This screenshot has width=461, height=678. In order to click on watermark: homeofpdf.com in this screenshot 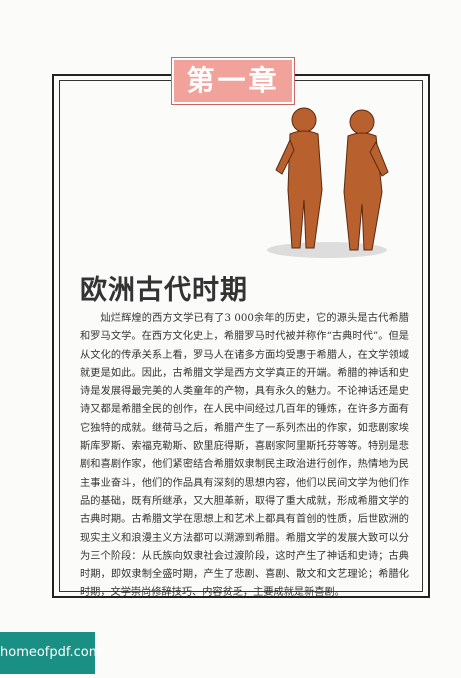, I will do `click(50, 653)`.